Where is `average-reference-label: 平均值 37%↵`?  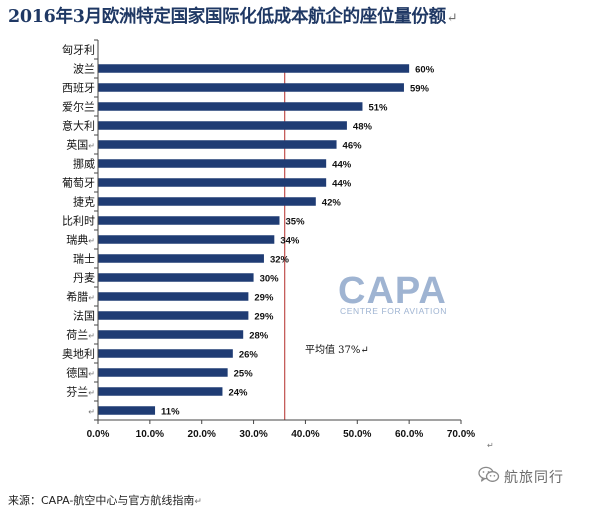
average-reference-label: 平均值 37%↵ is located at coordinates (337, 349).